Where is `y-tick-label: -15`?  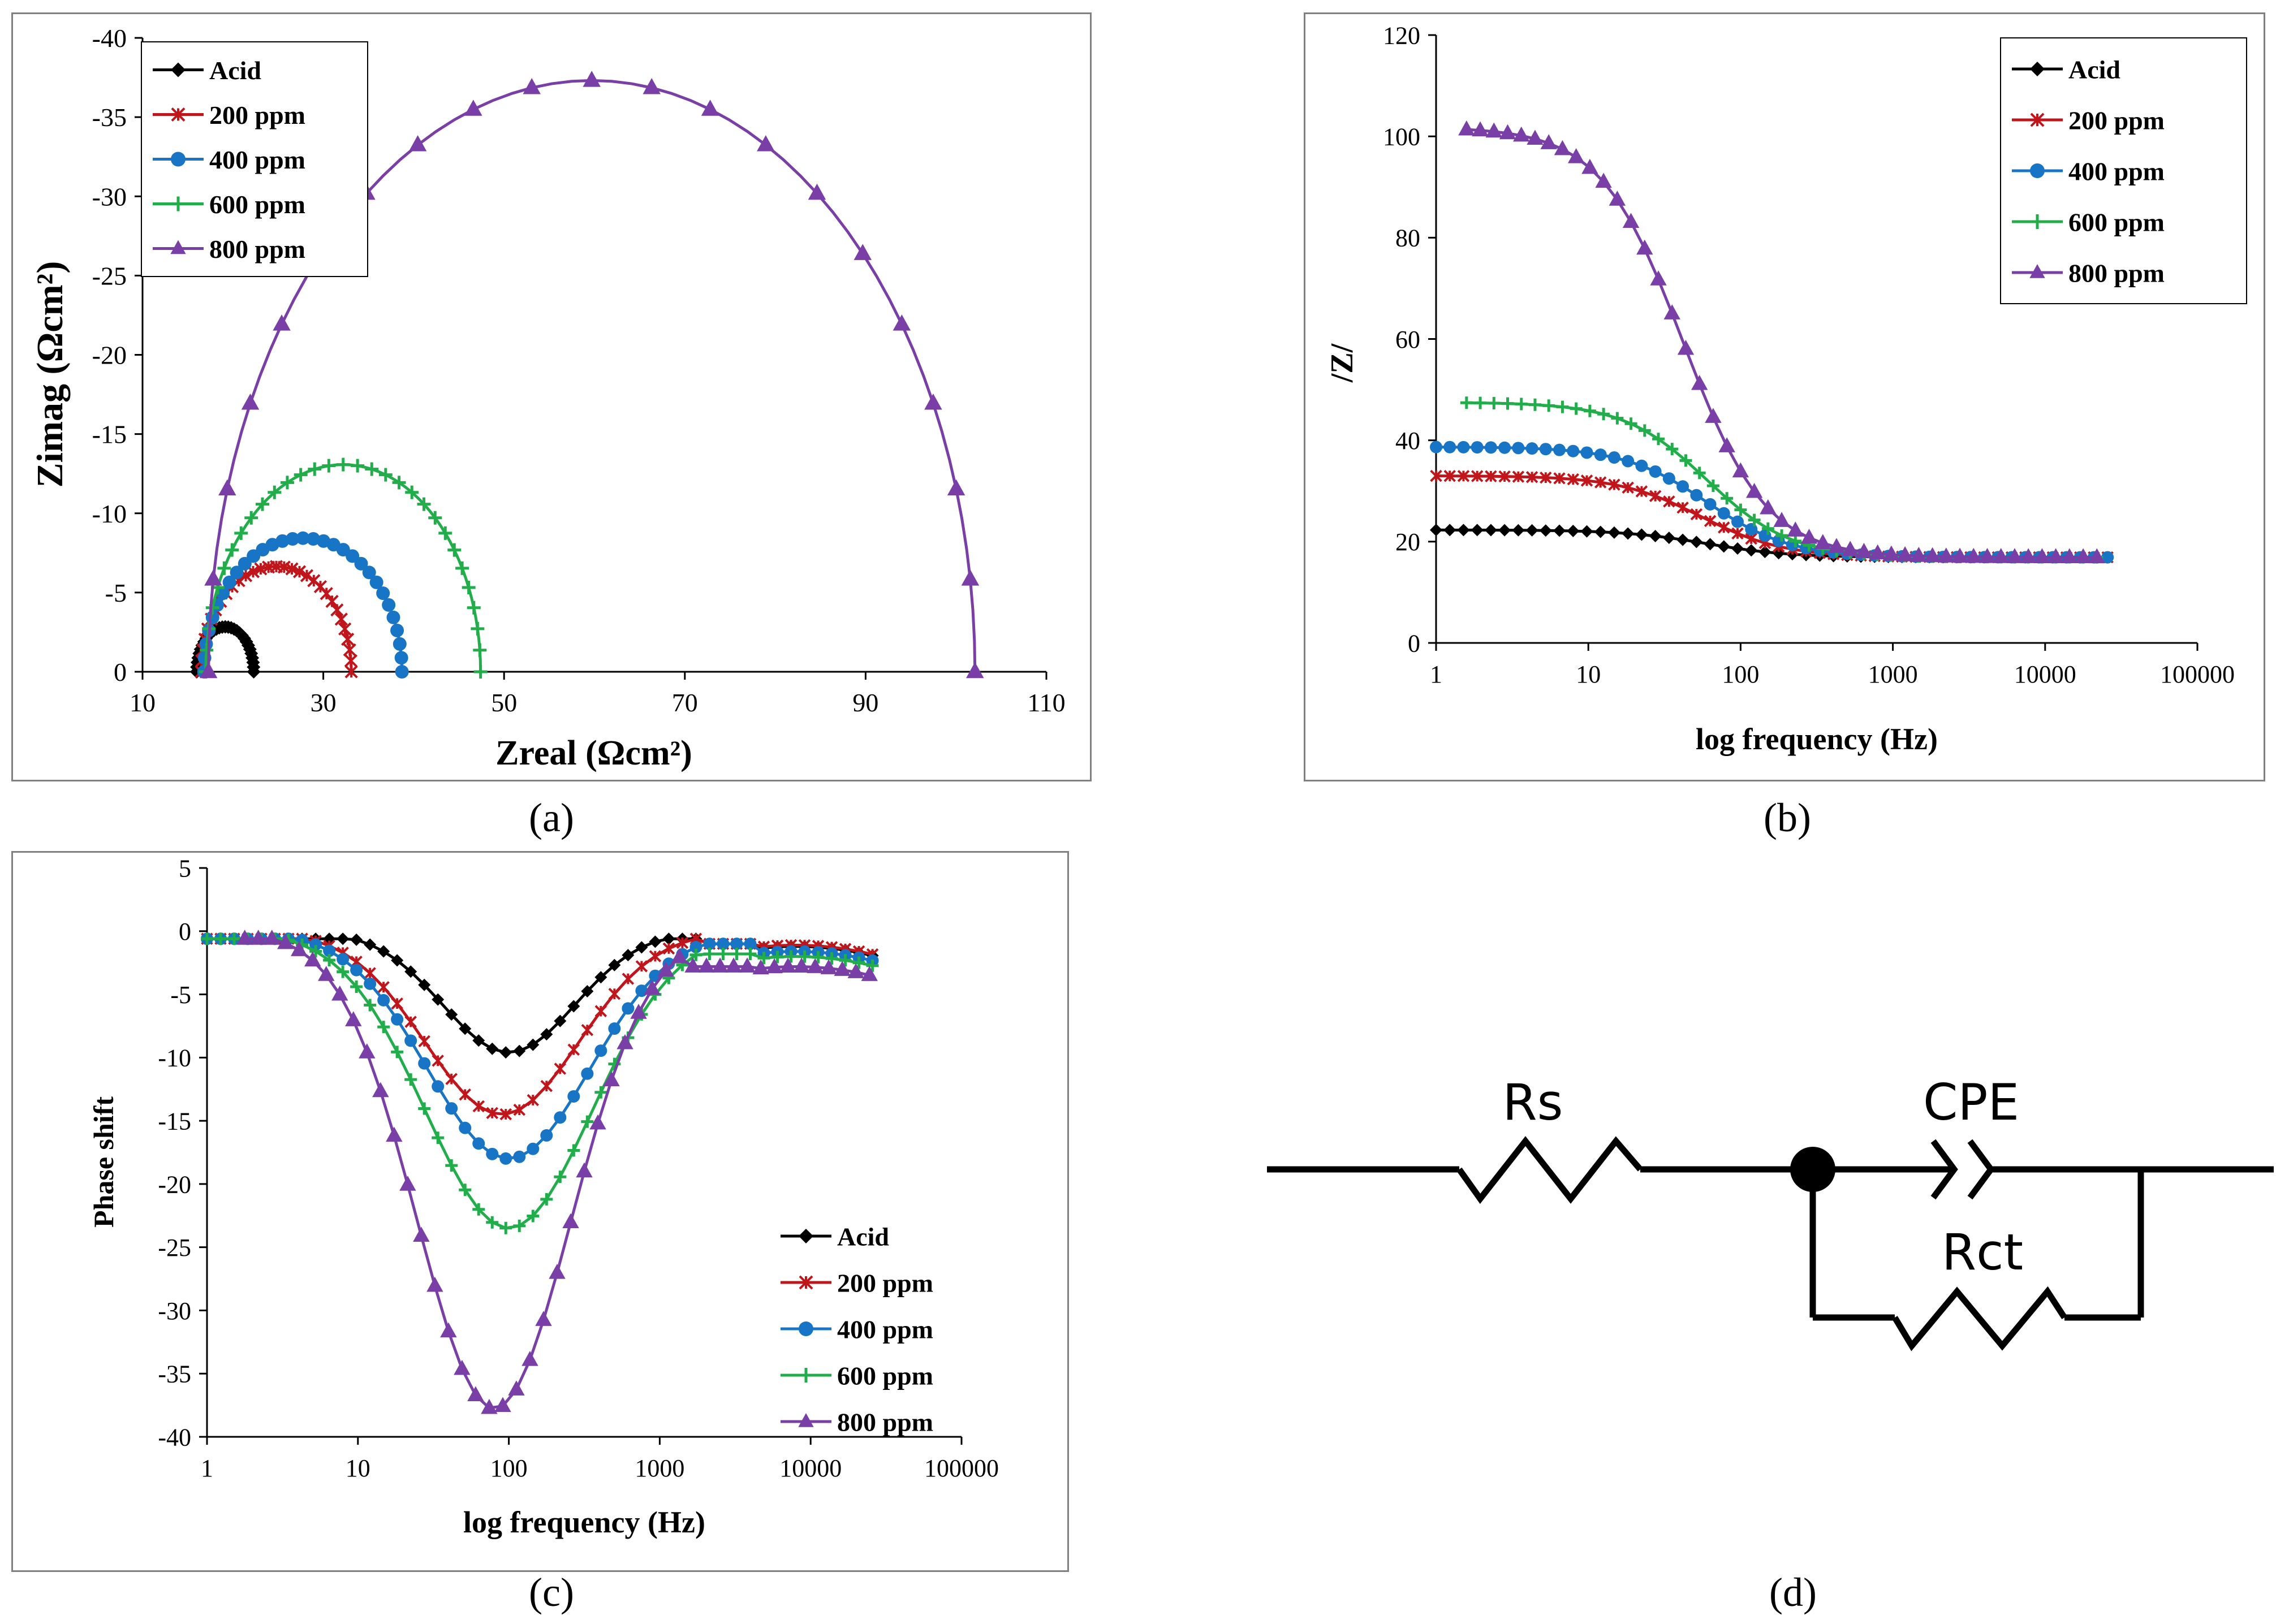 y-tick-label: -15 is located at coordinates (109, 434).